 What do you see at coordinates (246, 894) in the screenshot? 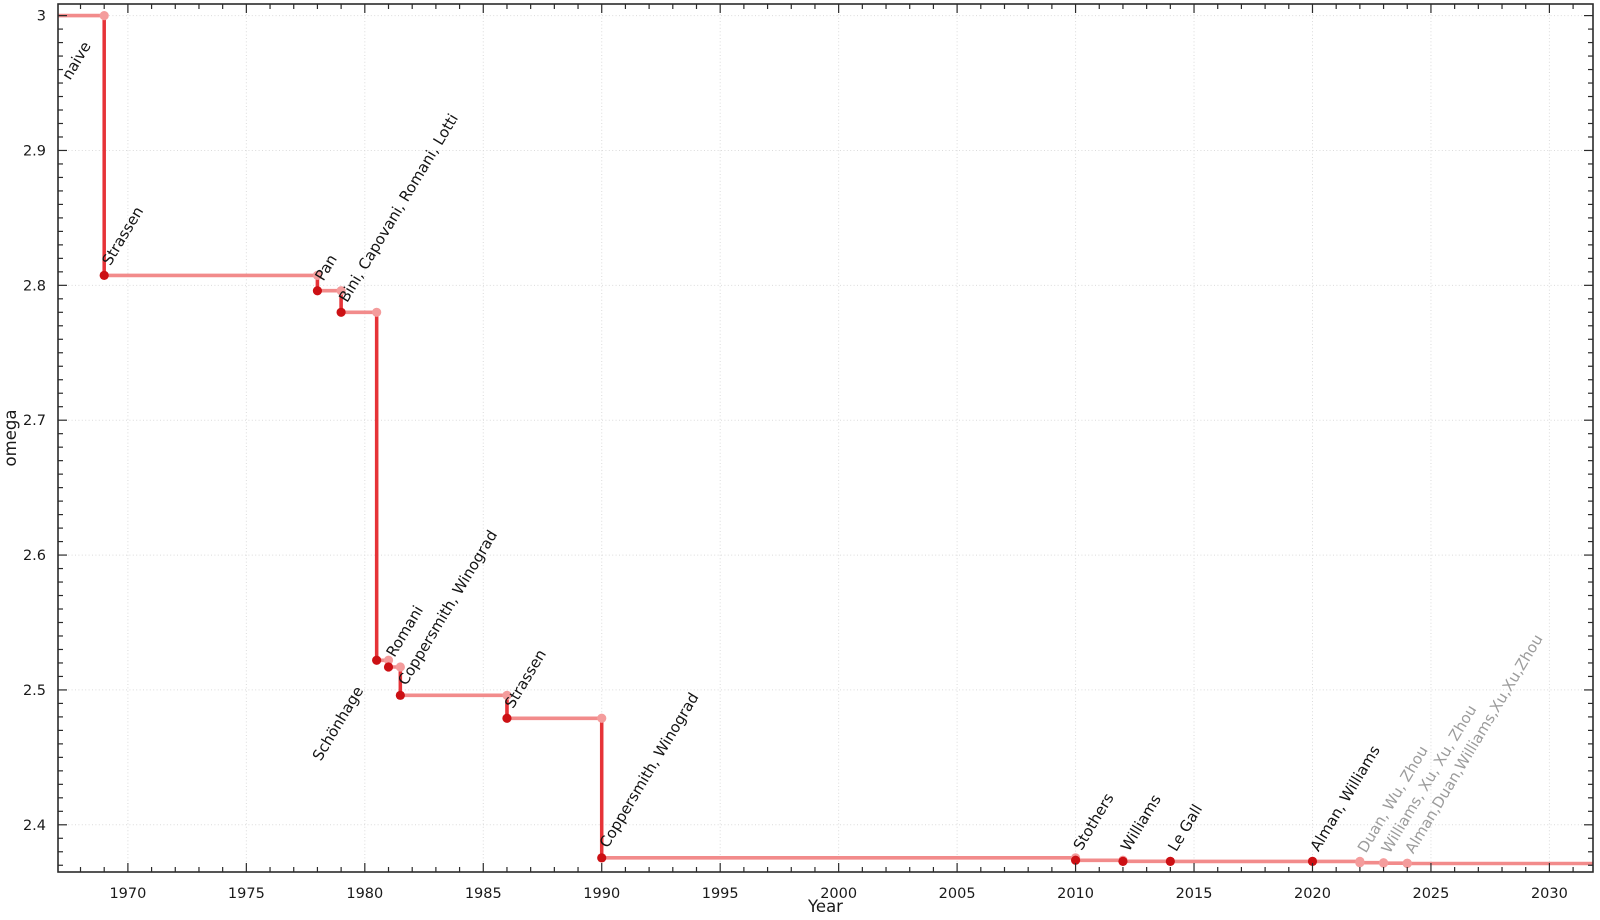
I see `x-tick-label: 1975` at bounding box center [246, 894].